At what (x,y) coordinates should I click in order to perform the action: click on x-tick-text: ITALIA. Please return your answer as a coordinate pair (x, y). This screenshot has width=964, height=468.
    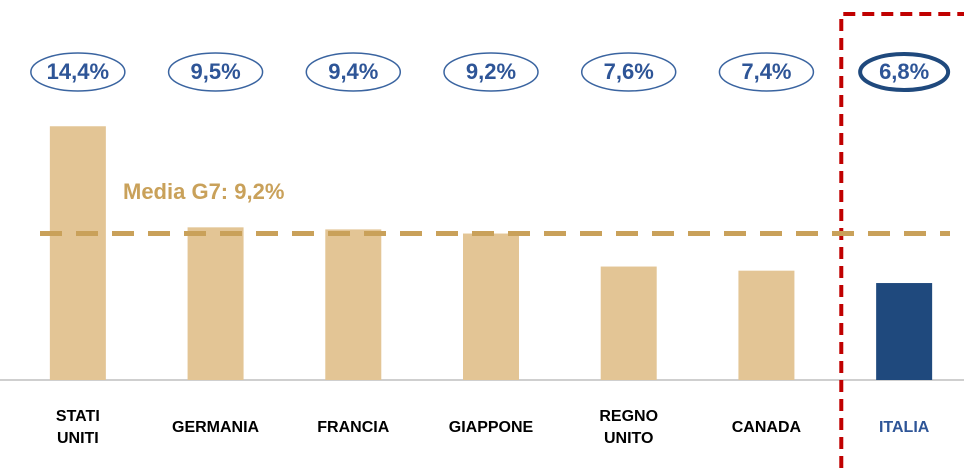
    Looking at the image, I should click on (904, 428).